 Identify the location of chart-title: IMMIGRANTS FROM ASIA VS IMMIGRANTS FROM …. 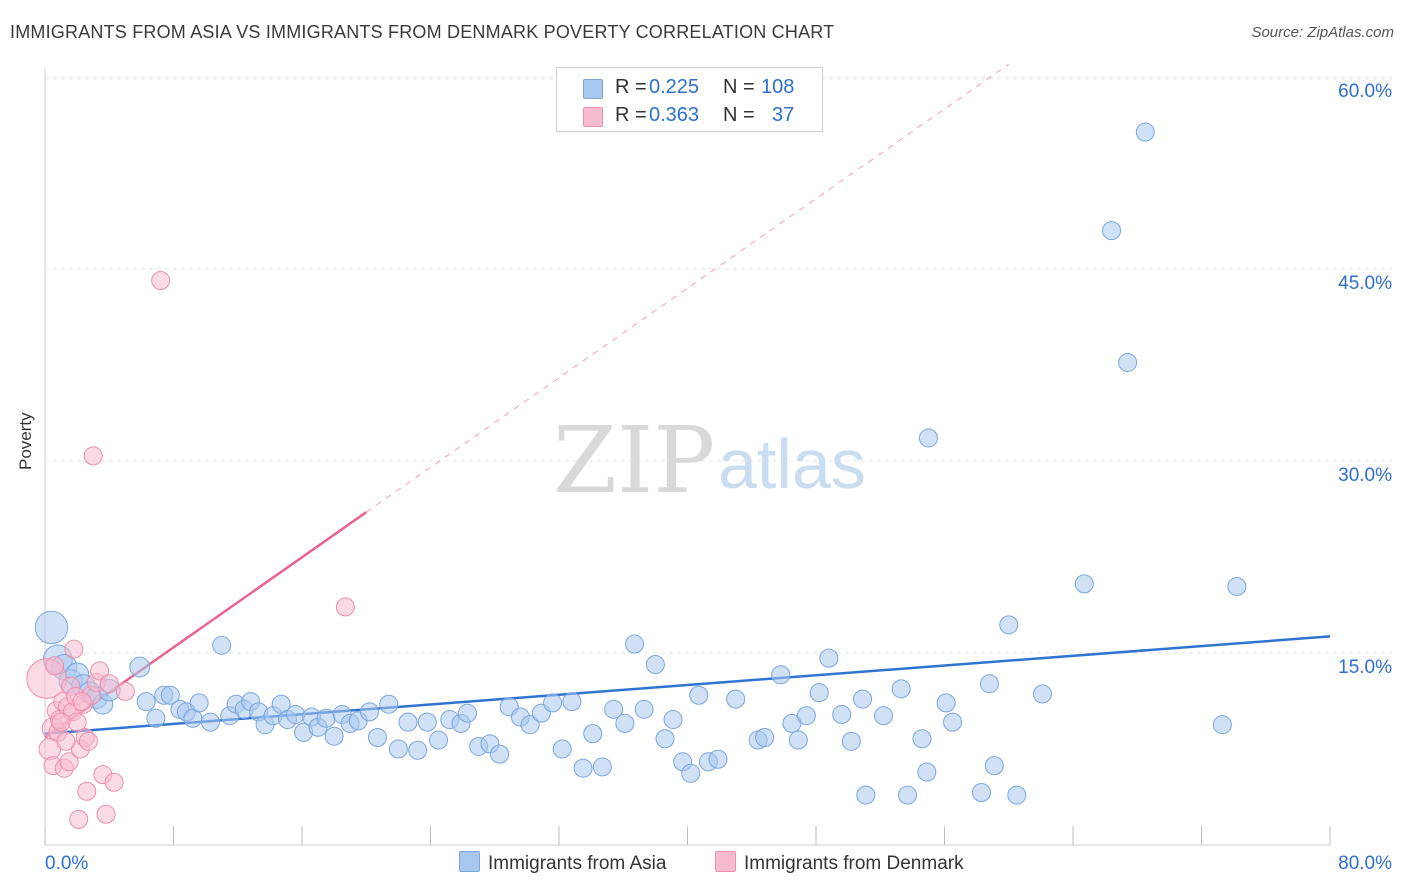
(422, 32).